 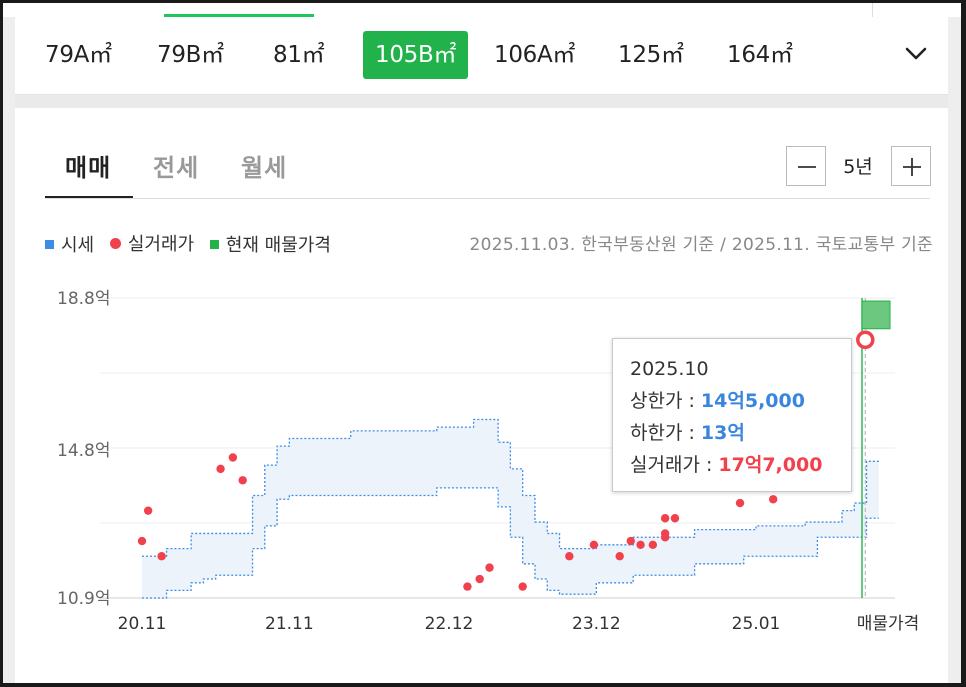 I want to click on x-tick-label: 20.11, so click(x=142, y=624).